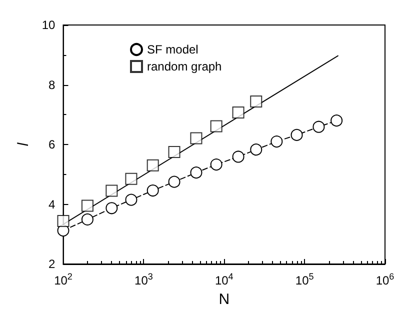  What do you see at coordinates (184, 67) in the screenshot?
I see `legend-label: random graph` at bounding box center [184, 67].